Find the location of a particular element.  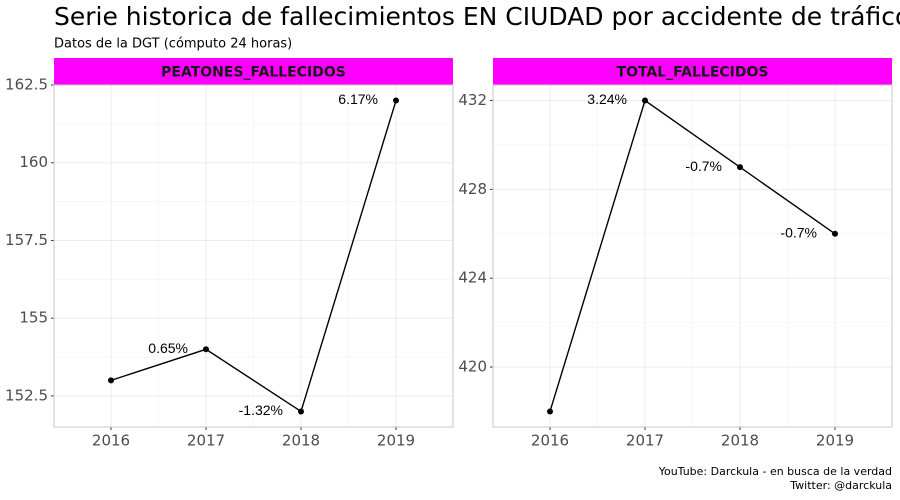

y-tick-label: 155 is located at coordinates (33, 318).